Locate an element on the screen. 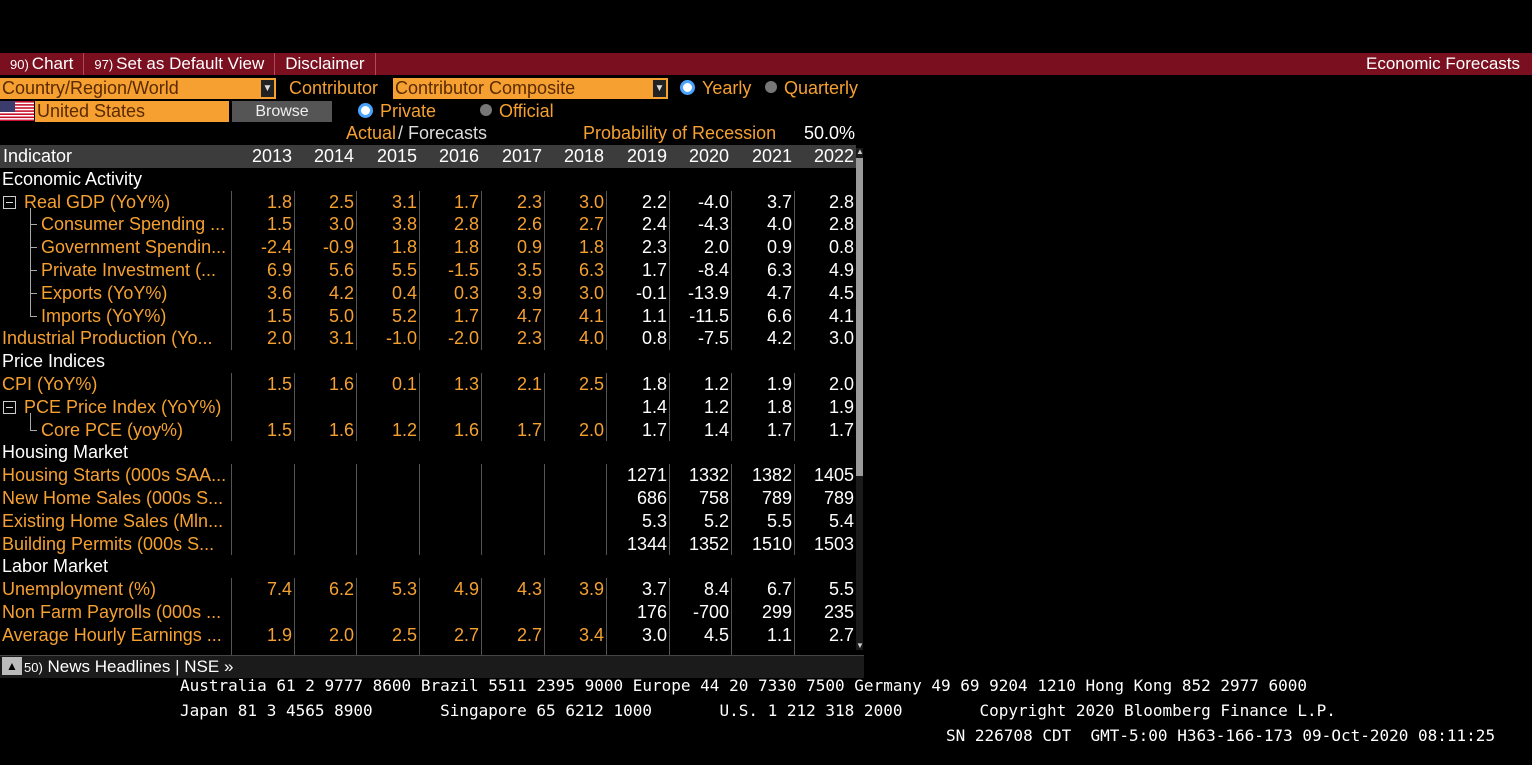 The height and width of the screenshot is (765, 1532). official-radio: Official is located at coordinates (517, 111).